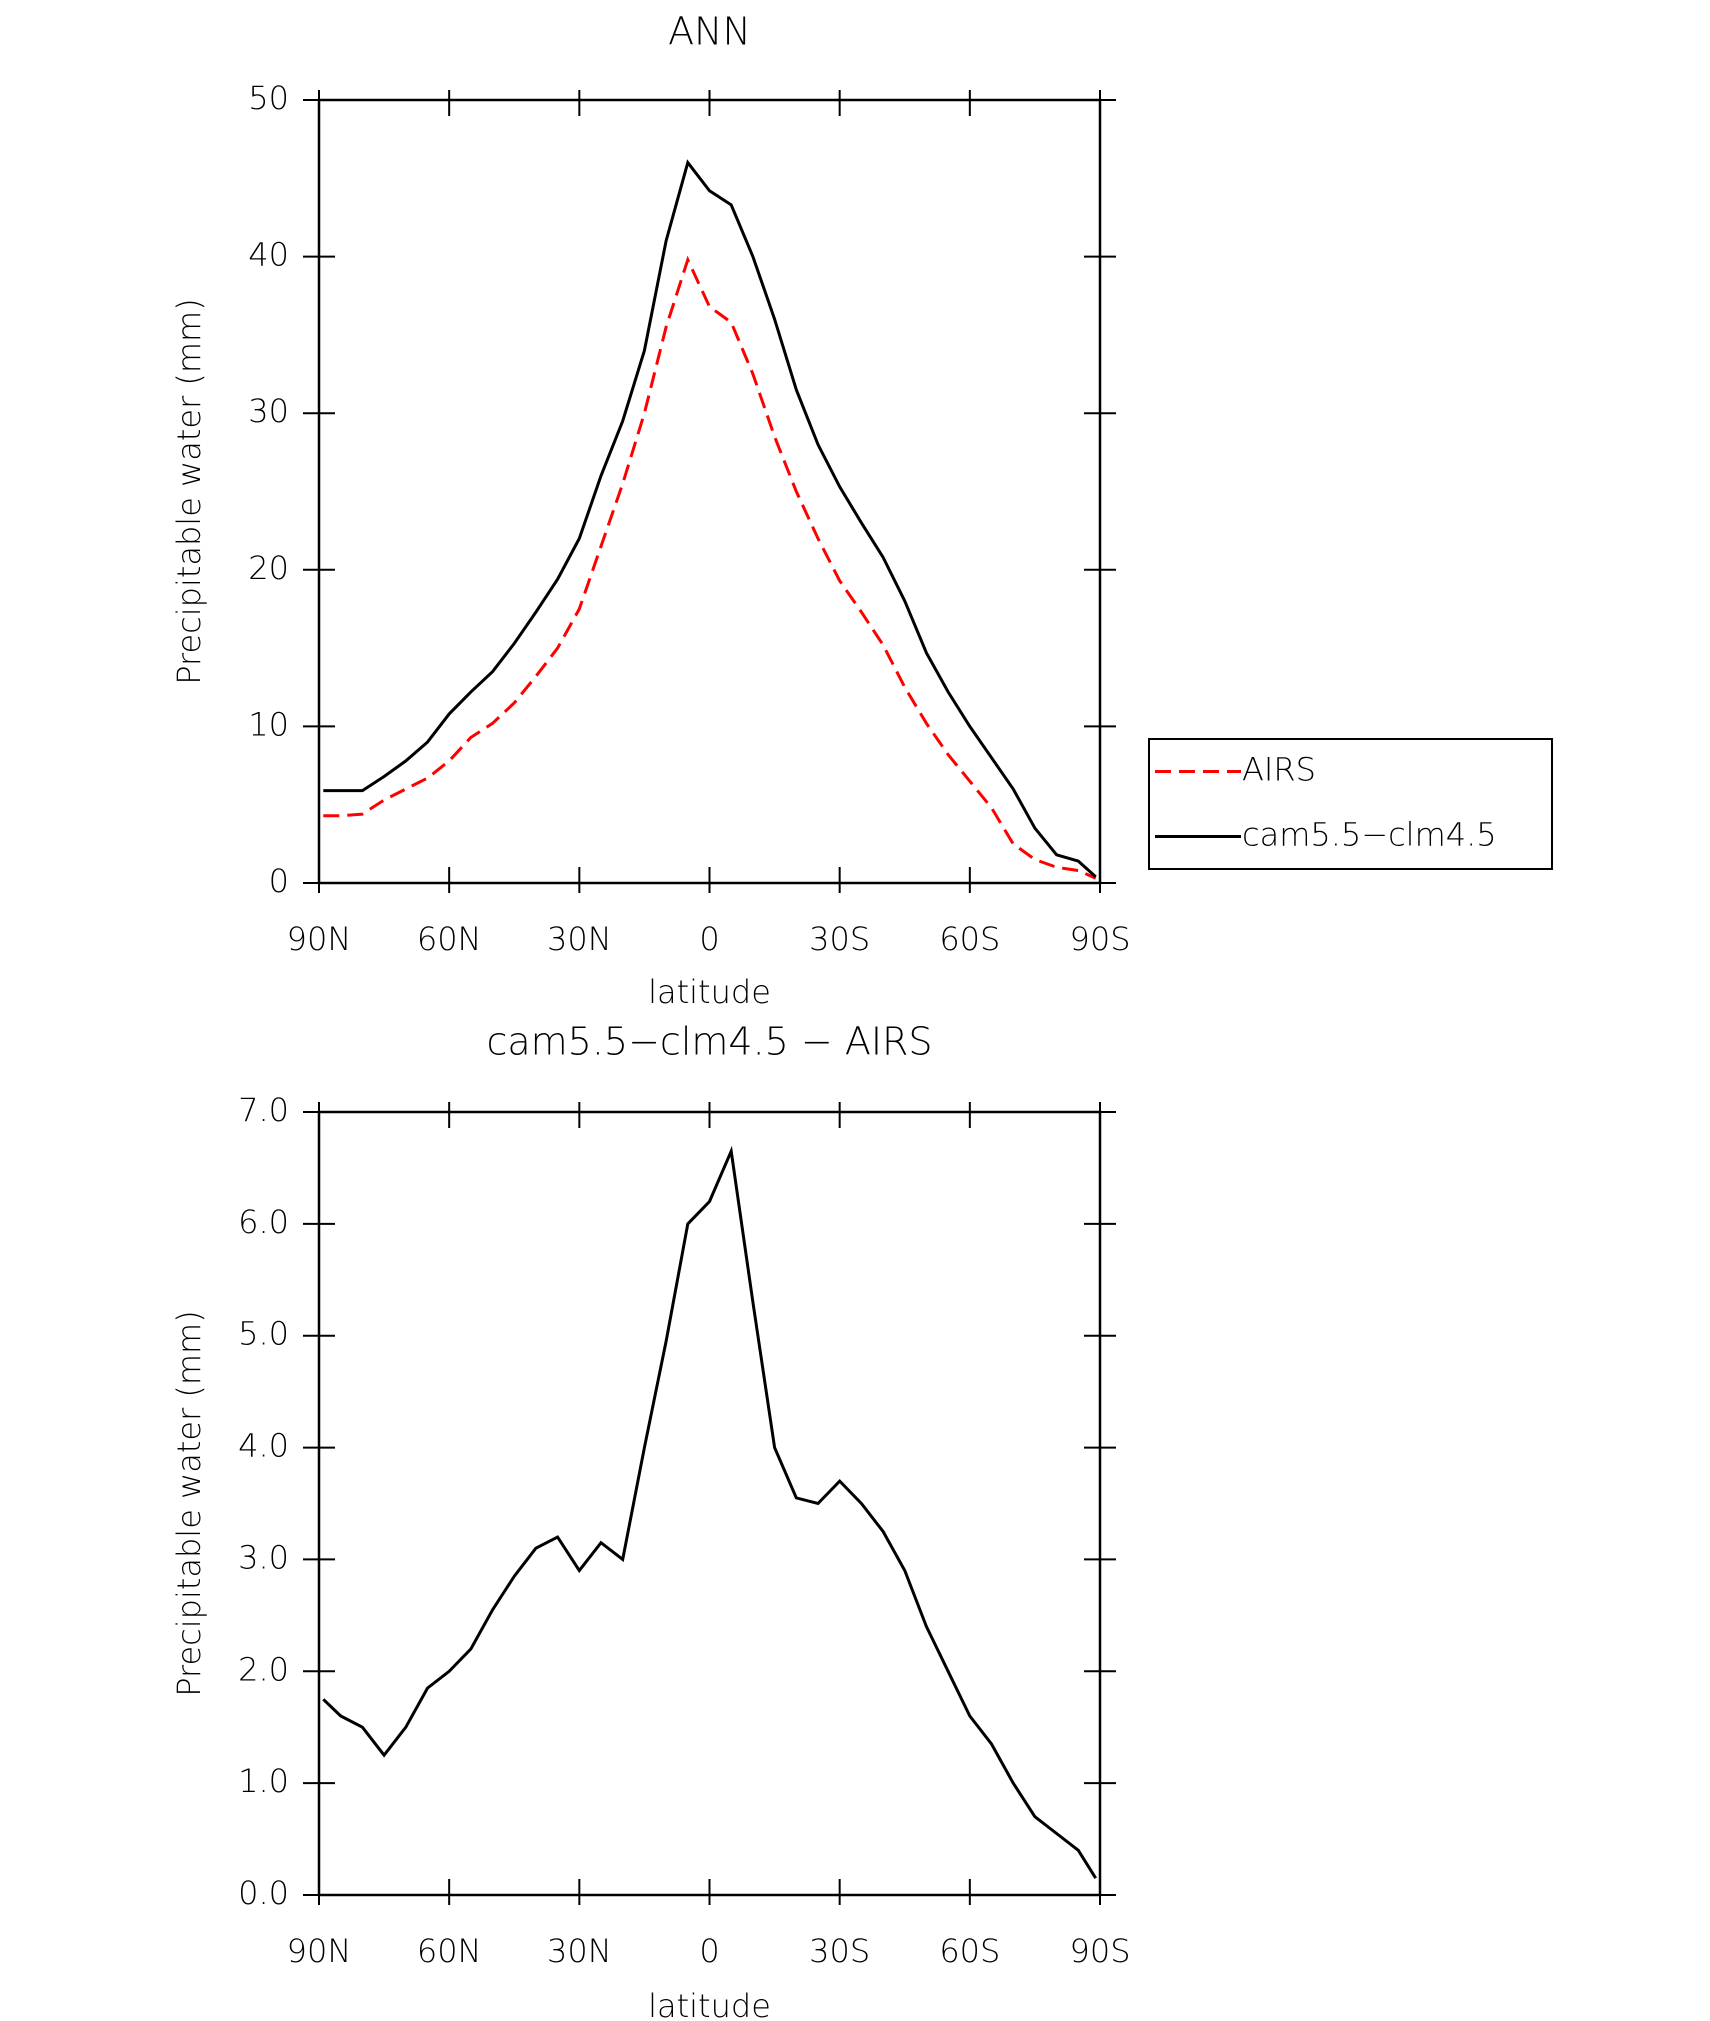  I want to click on y-tick-label: 3.0, so click(263, 1557).